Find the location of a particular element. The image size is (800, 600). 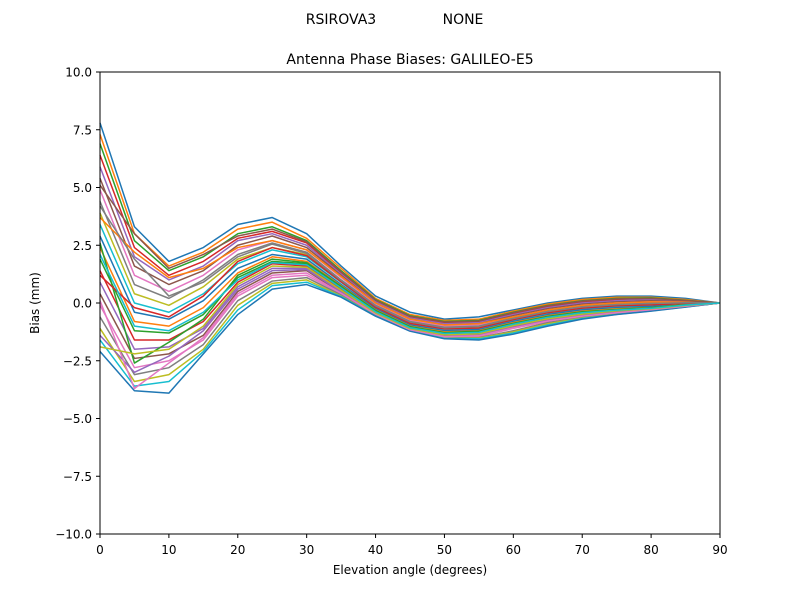

y-axis-label: Bias (mm) is located at coordinates (35, 303).